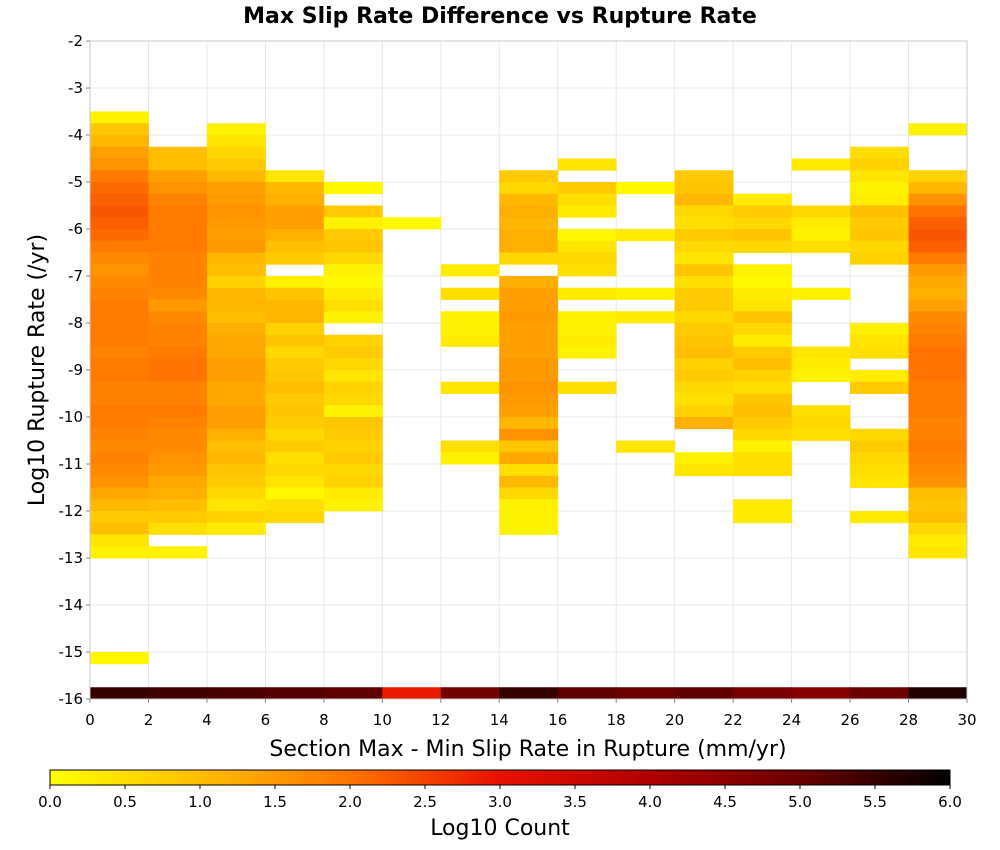 The width and height of the screenshot is (1000, 850). I want to click on y-tick-label: -16, so click(71, 699).